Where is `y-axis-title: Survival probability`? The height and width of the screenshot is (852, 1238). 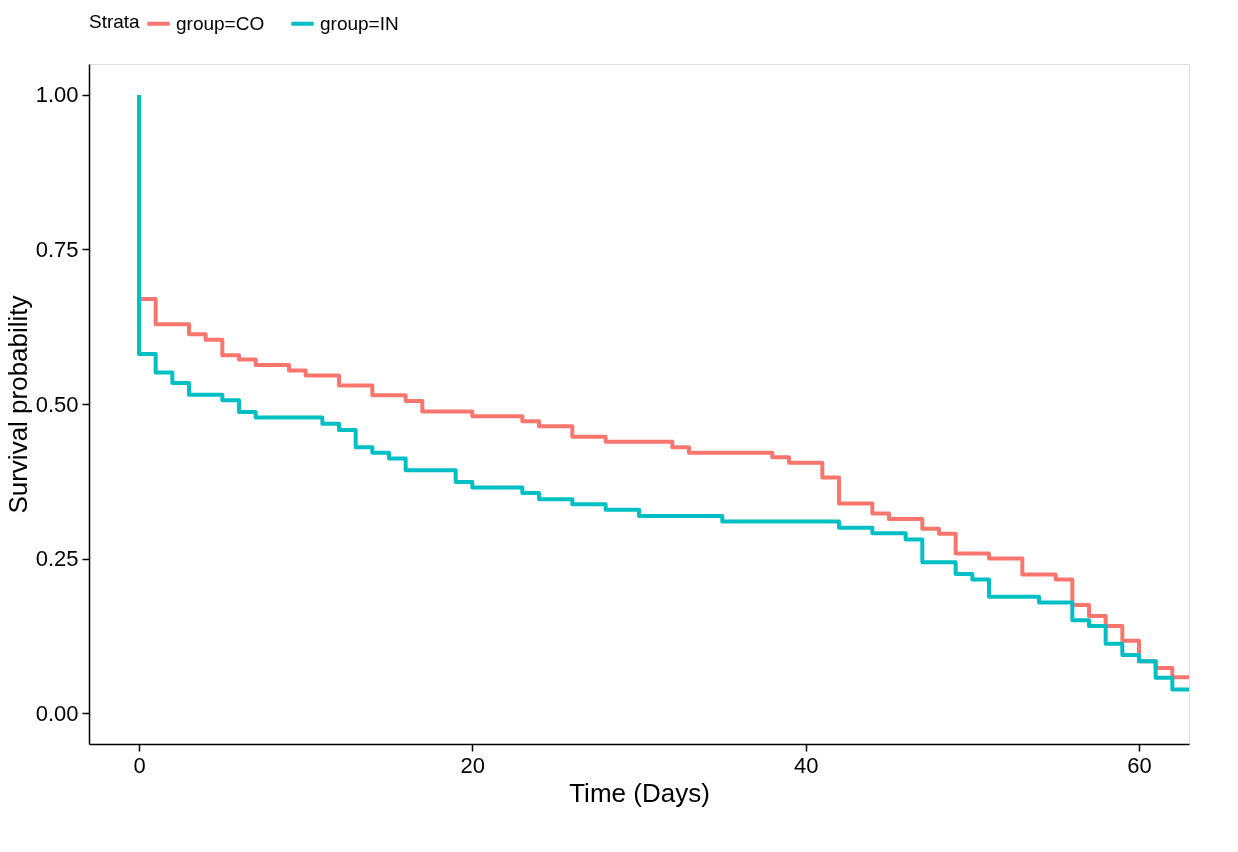
y-axis-title: Survival probability is located at coordinates (17, 404).